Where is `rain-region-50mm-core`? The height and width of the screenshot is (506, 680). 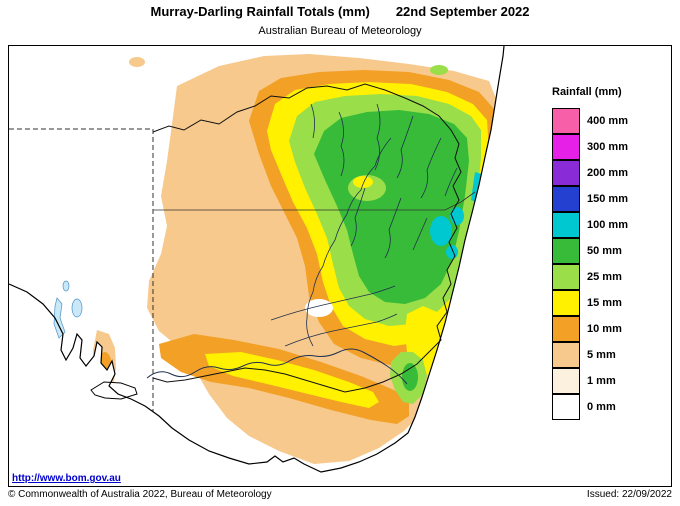
rain-region-50mm-core is located at coordinates (391, 207).